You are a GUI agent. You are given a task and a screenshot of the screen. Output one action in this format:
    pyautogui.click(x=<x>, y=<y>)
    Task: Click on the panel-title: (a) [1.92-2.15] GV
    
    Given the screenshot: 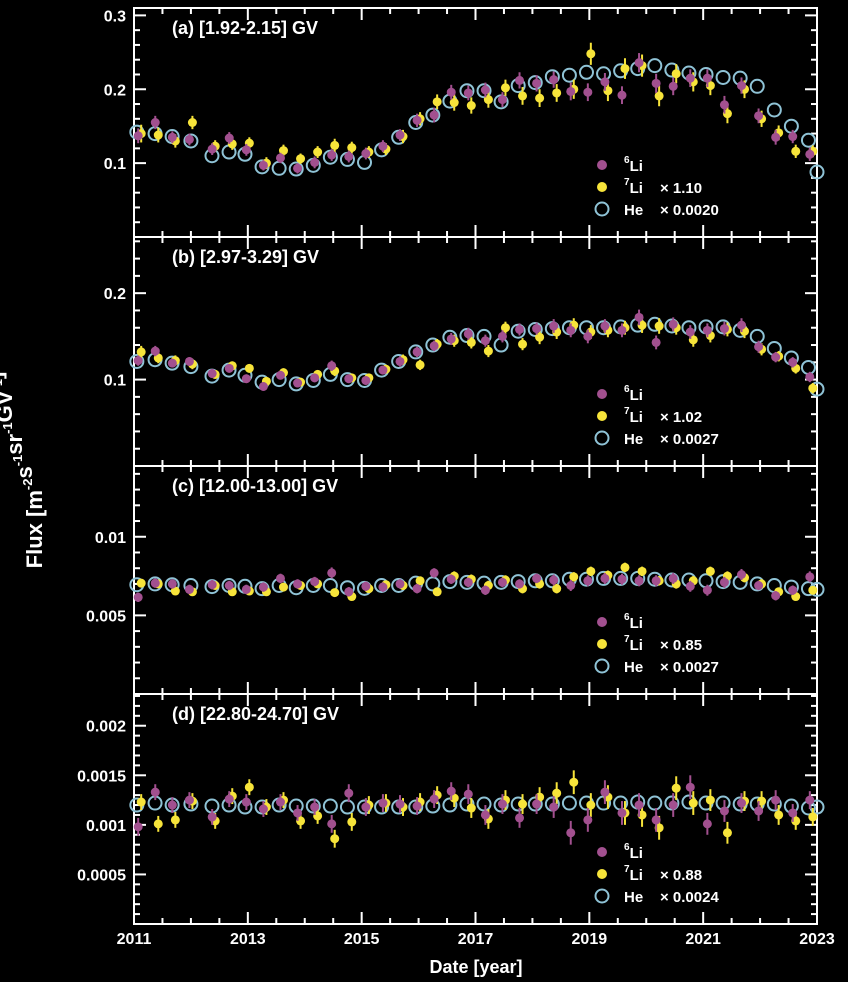 What is the action you would take?
    pyautogui.click(x=245, y=28)
    